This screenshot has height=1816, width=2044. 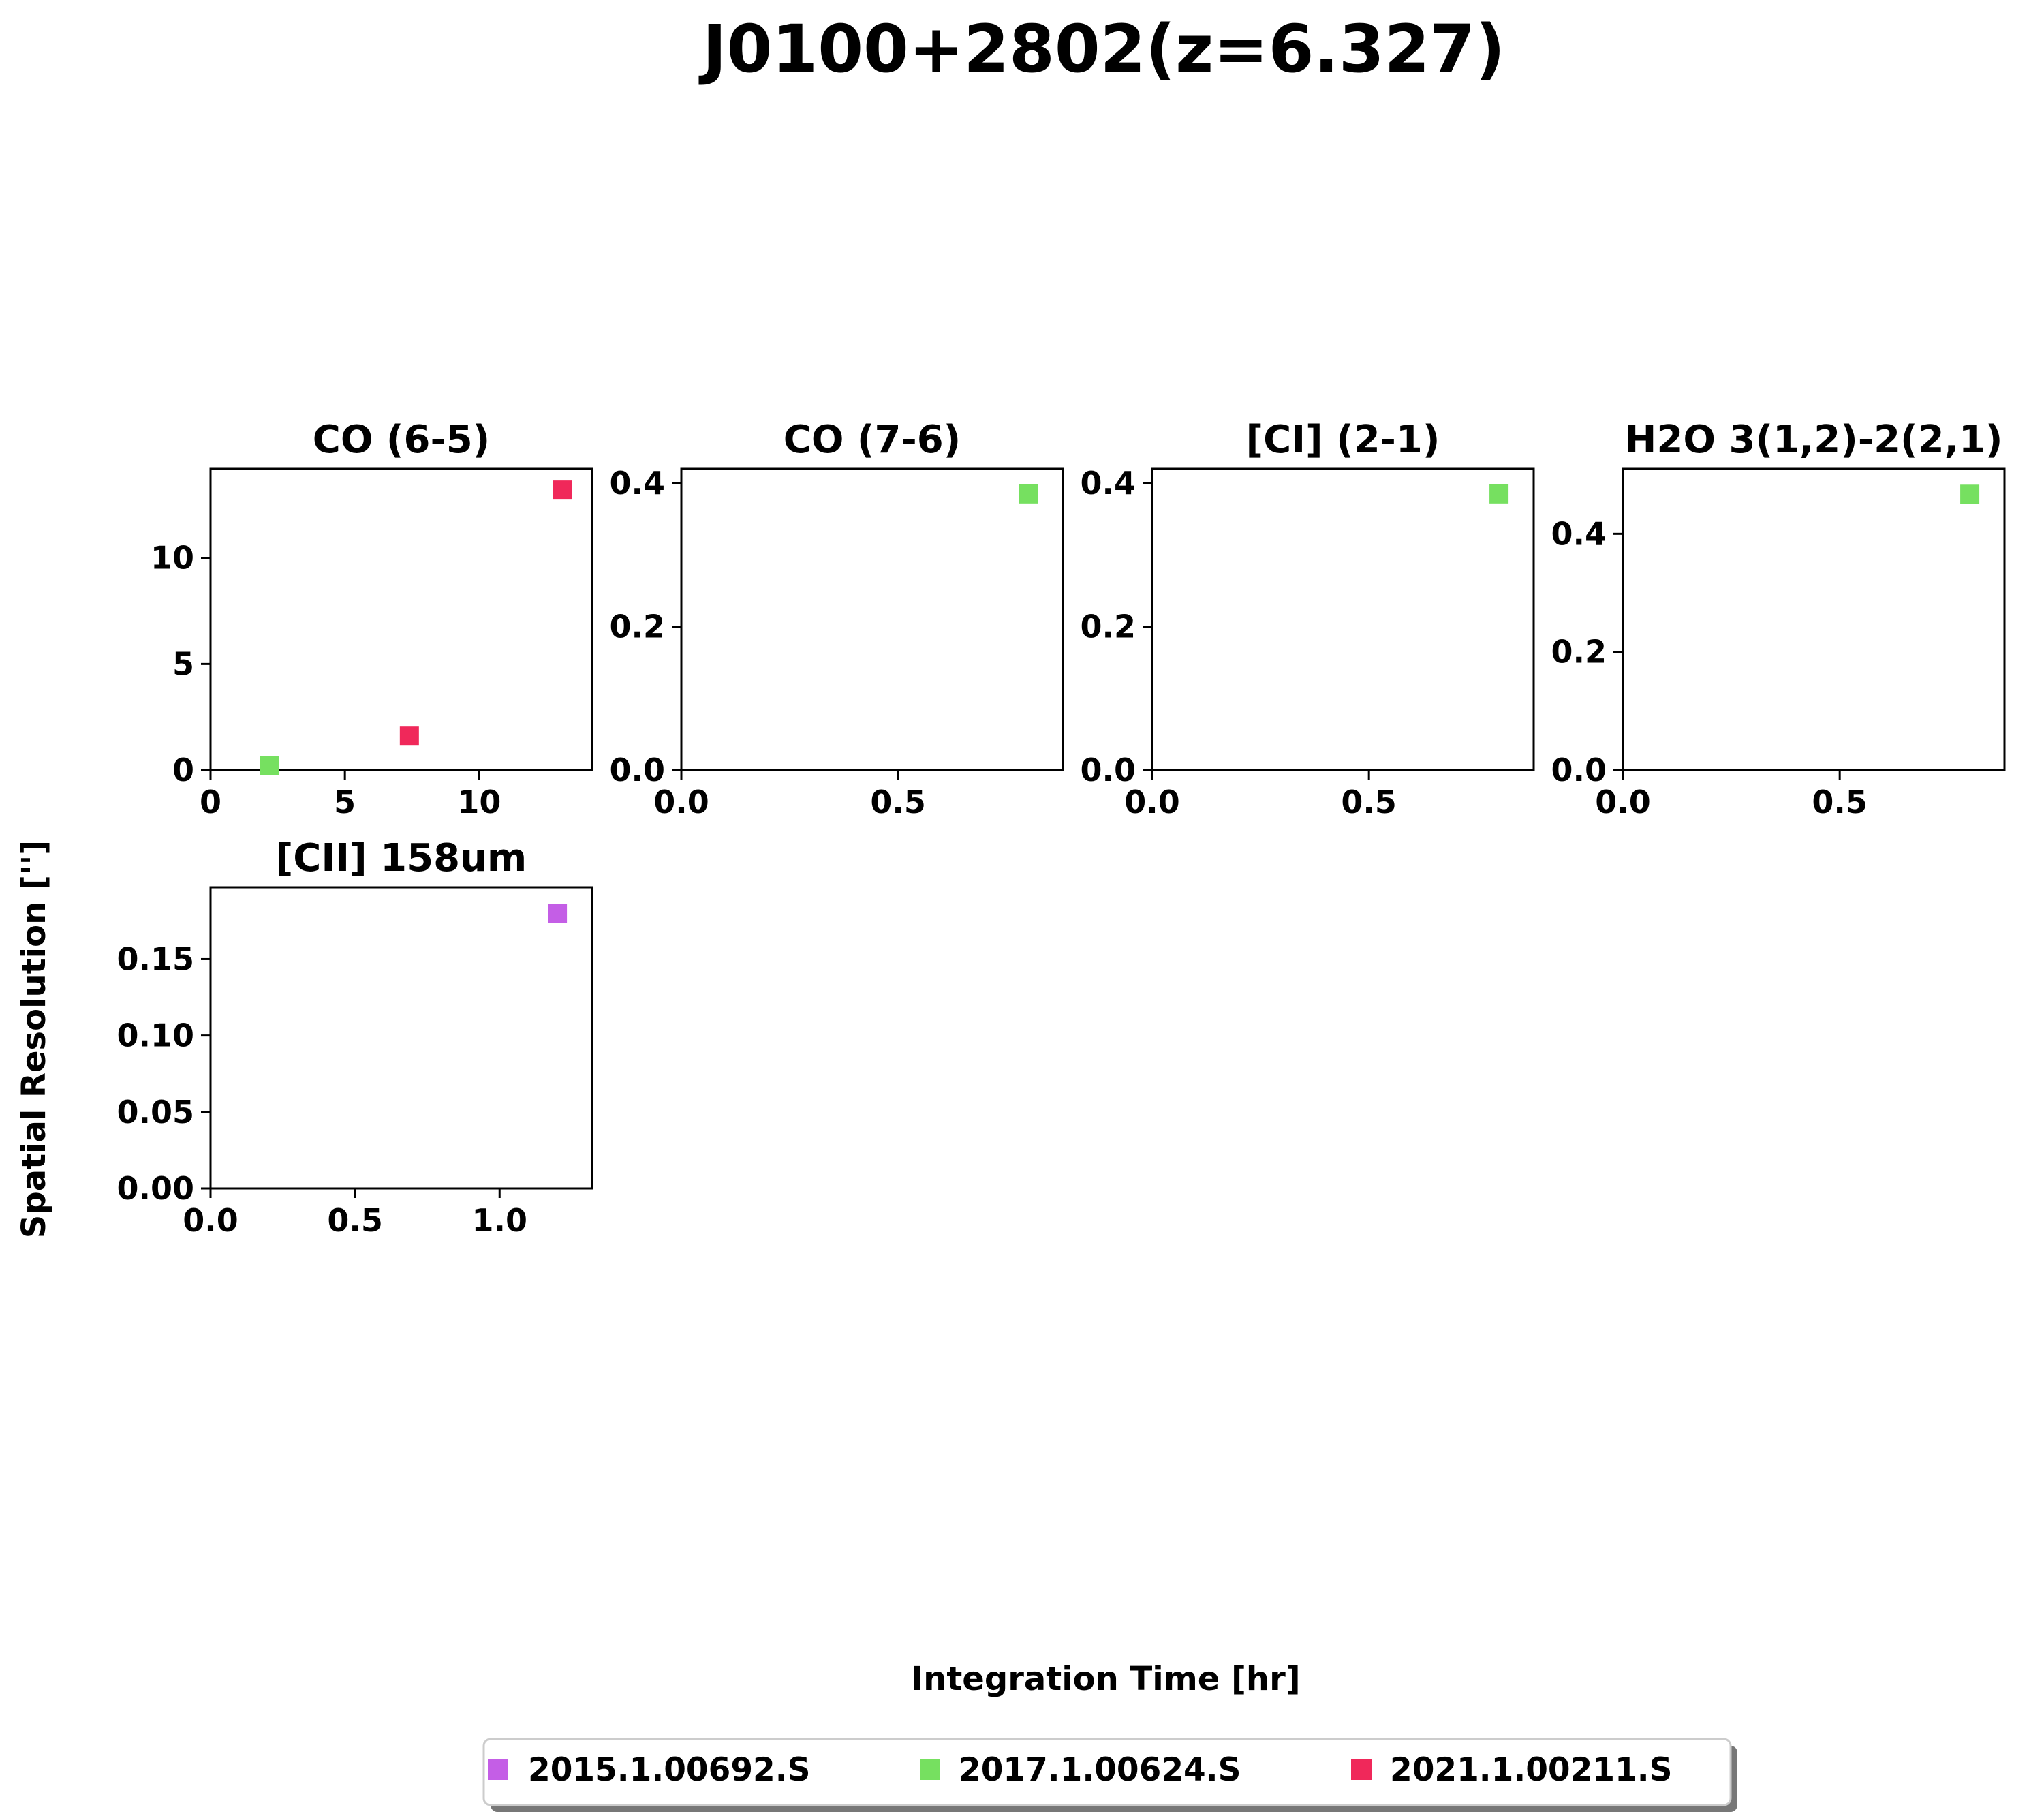 I want to click on y-tick-label: 0.10, so click(x=156, y=1035).